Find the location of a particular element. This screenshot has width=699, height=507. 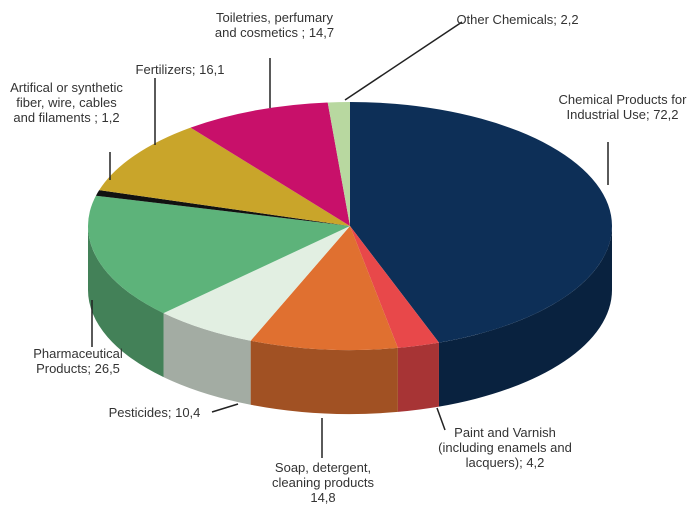

value-label: 26,5 is located at coordinates (107, 368).